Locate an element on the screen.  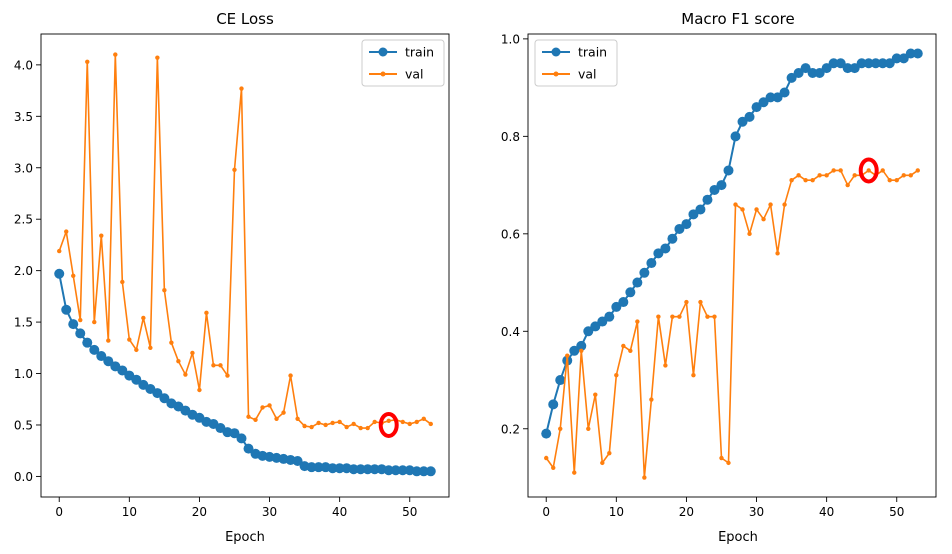
y-tick-label: 3.5 is located at coordinates (23, 117).